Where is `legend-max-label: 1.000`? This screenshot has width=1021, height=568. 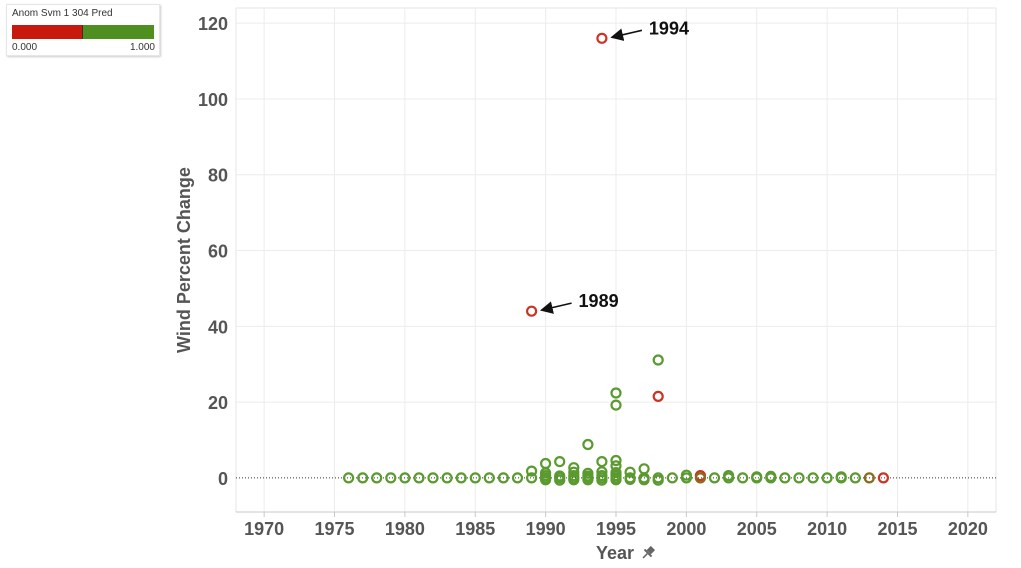 legend-max-label: 1.000 is located at coordinates (142, 47).